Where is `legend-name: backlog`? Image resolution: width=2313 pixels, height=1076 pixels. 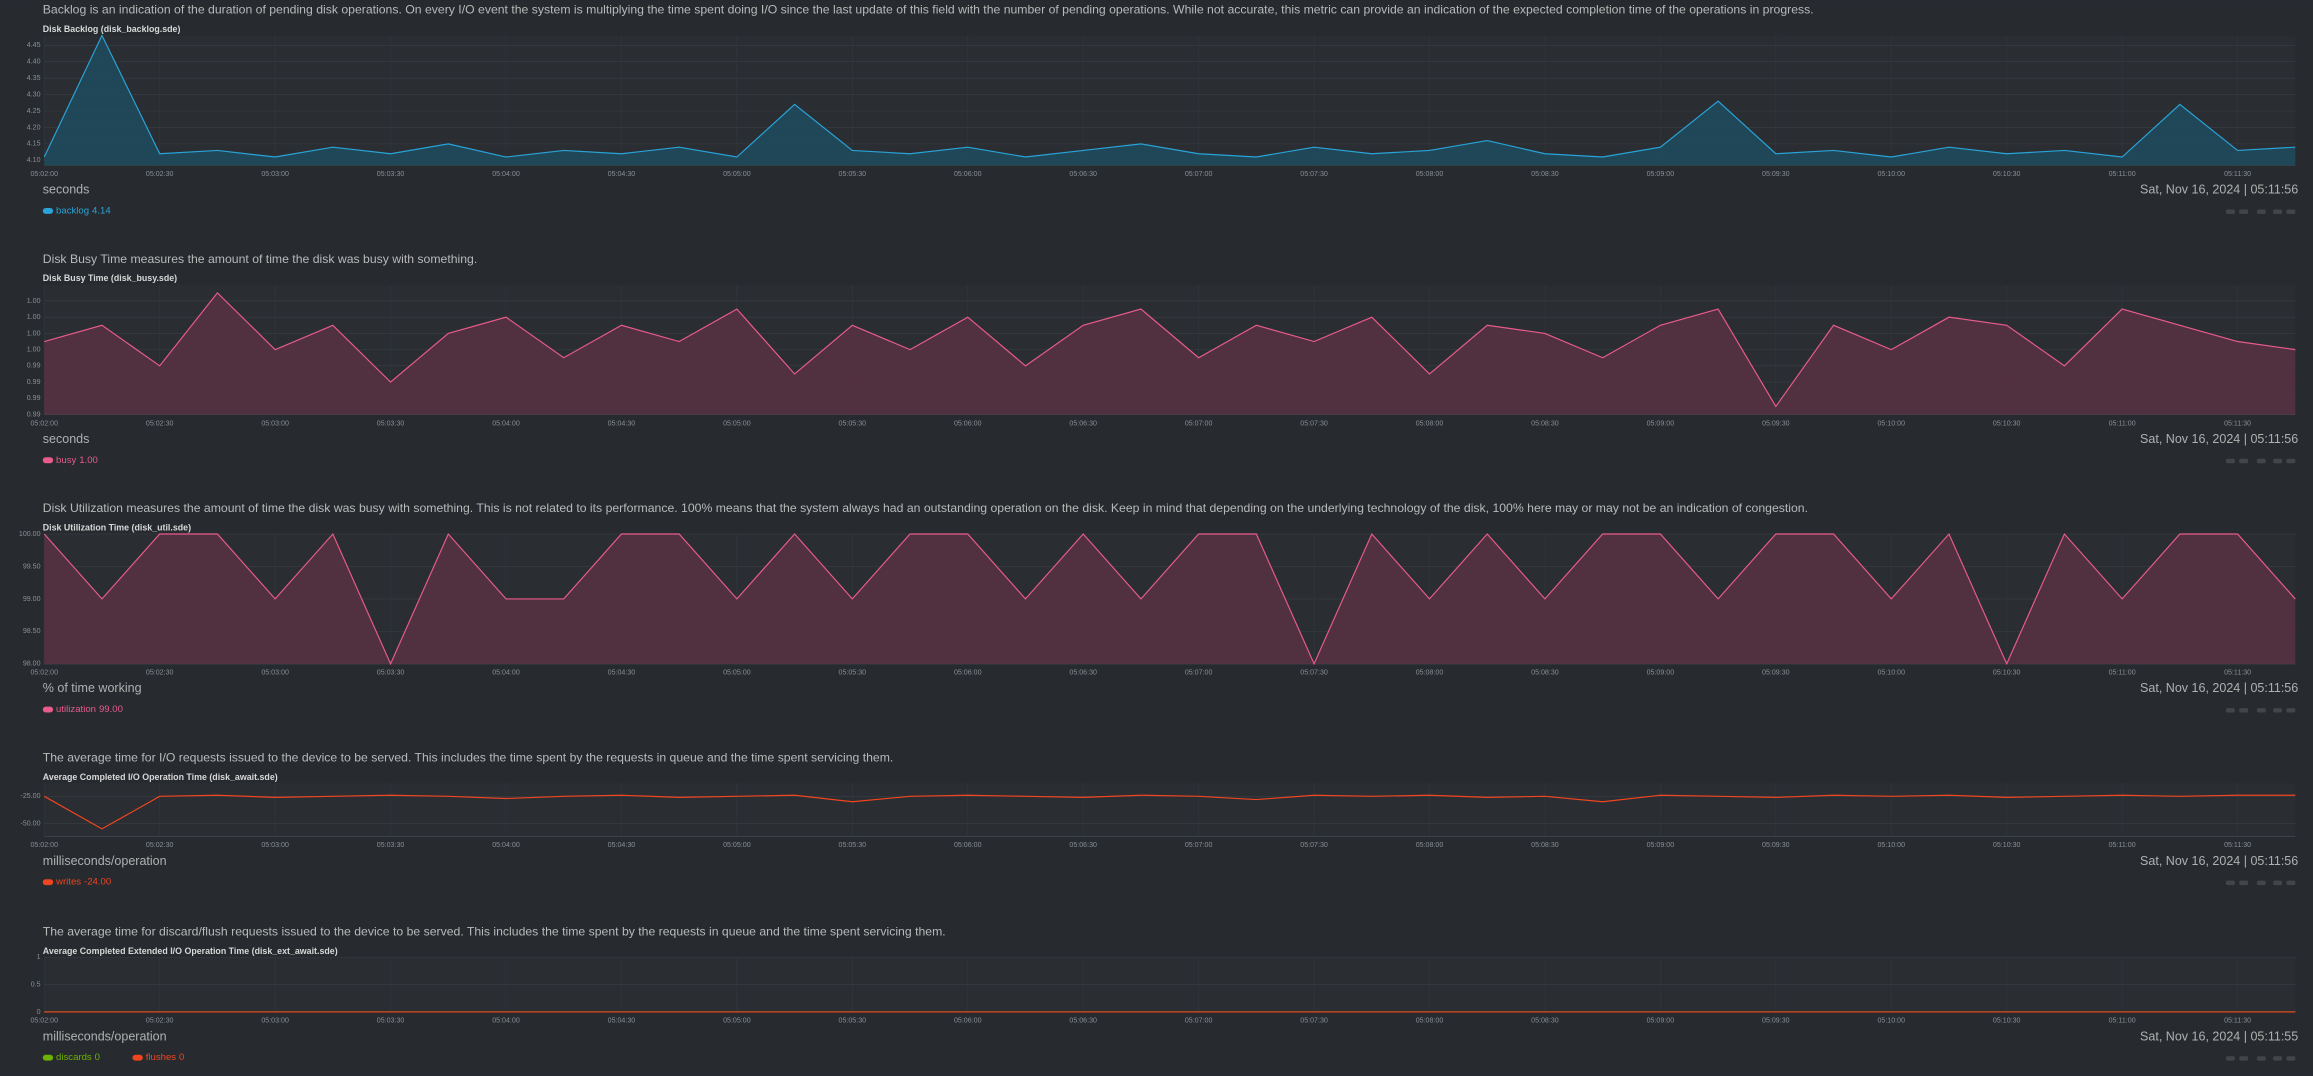
legend-name: backlog is located at coordinates (72, 210).